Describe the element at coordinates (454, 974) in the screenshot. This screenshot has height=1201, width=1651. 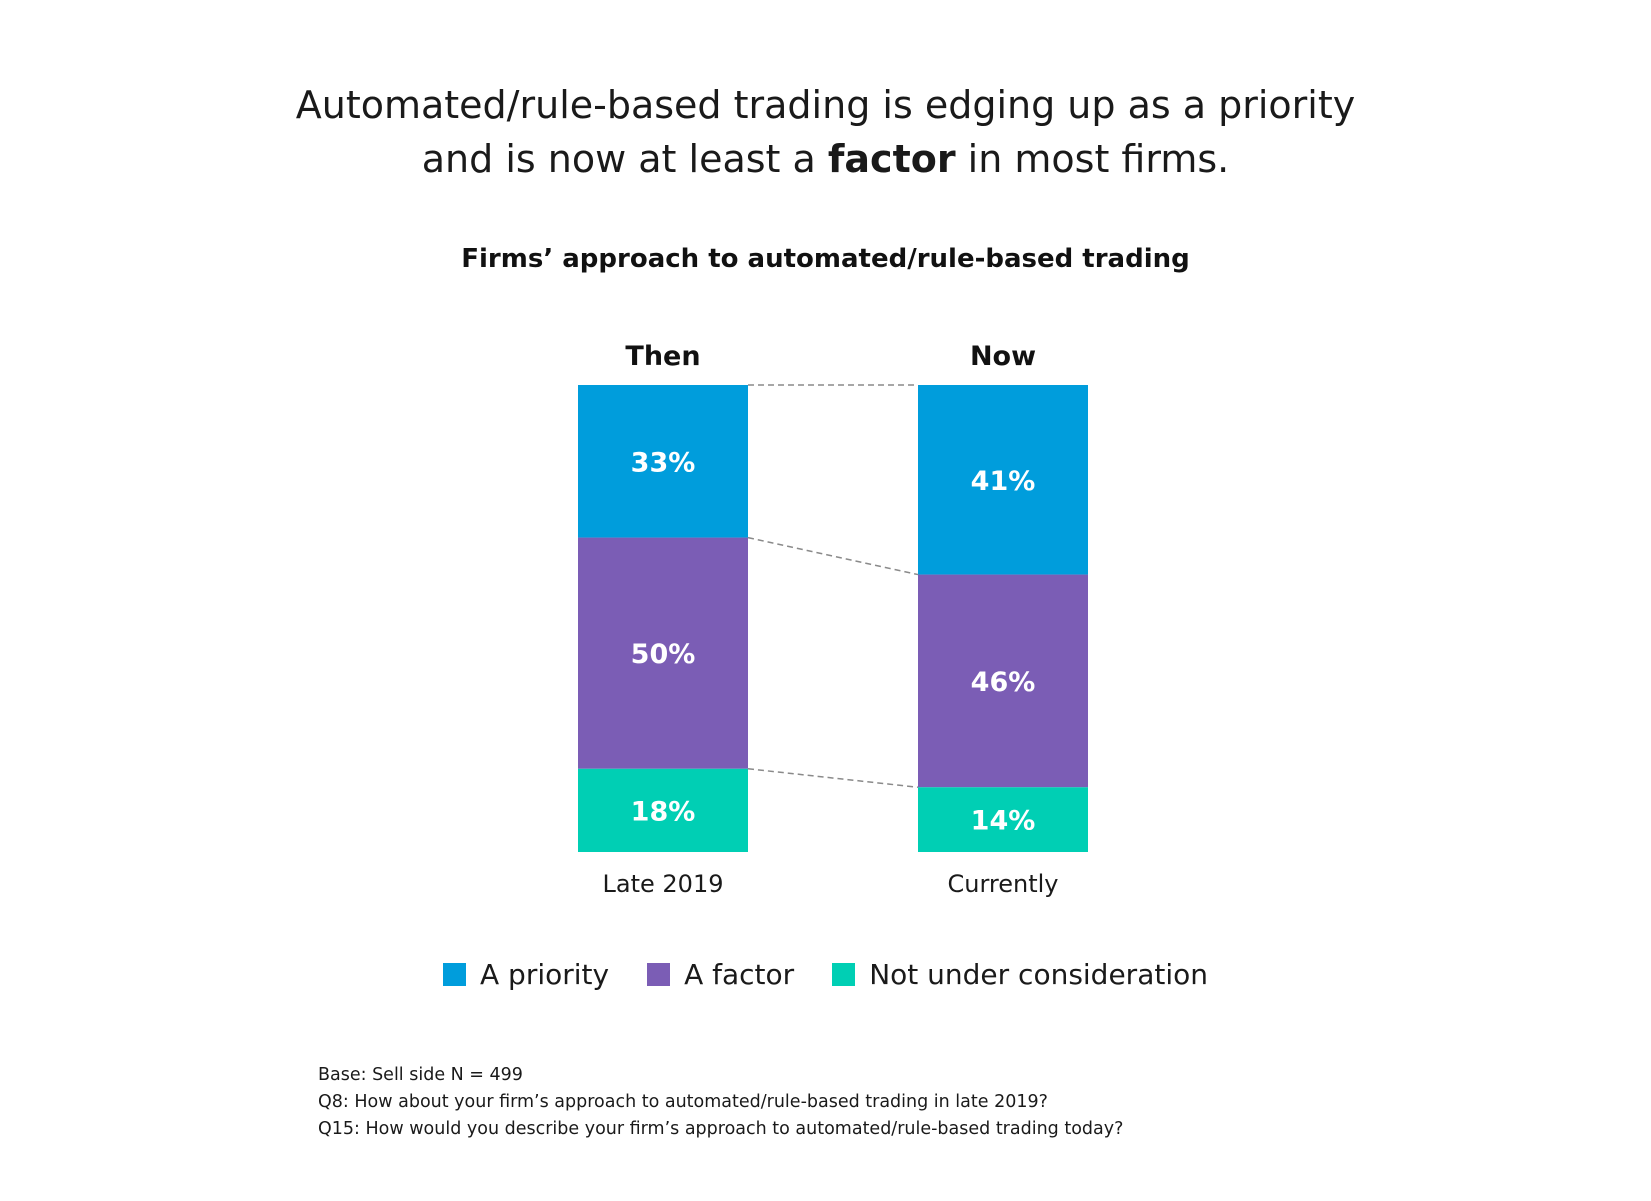
I see `legend-swatch-priority` at that location.